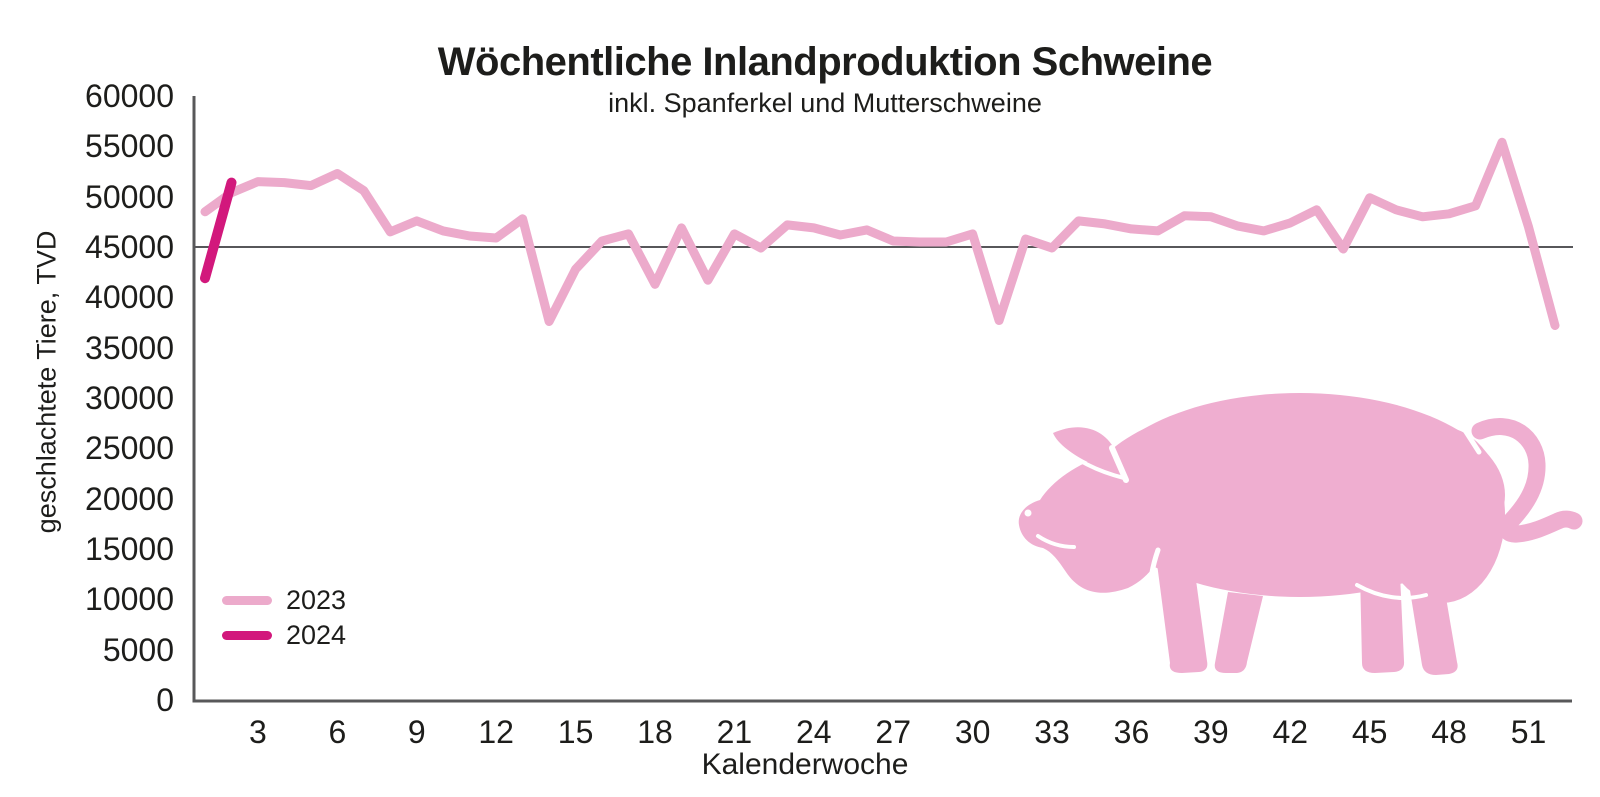 This screenshot has width=1600, height=797. I want to click on pig-ham-slit, so click(1391, 591).